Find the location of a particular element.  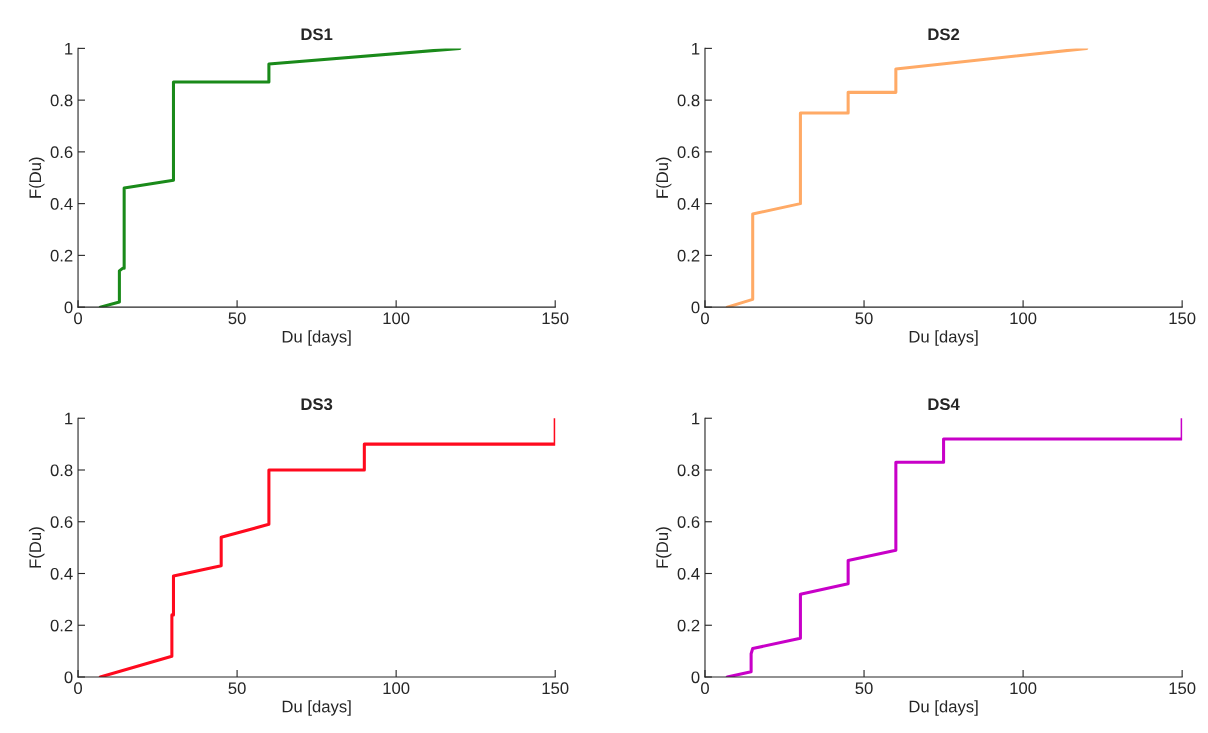

chart-title: DS3 is located at coordinates (317, 404).